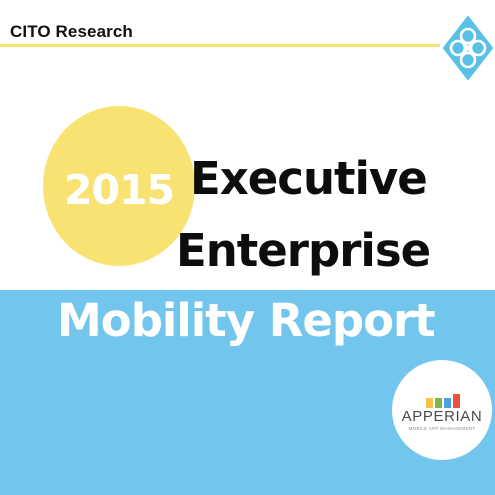 The height and width of the screenshot is (495, 495). Describe the element at coordinates (443, 401) in the screenshot. I see `apperian-bars-icon` at that location.